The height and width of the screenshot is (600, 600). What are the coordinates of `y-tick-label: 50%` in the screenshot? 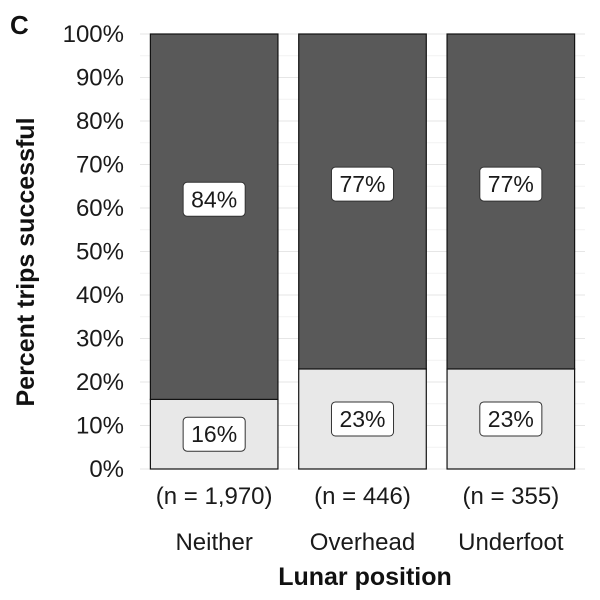 It's located at (100, 252).